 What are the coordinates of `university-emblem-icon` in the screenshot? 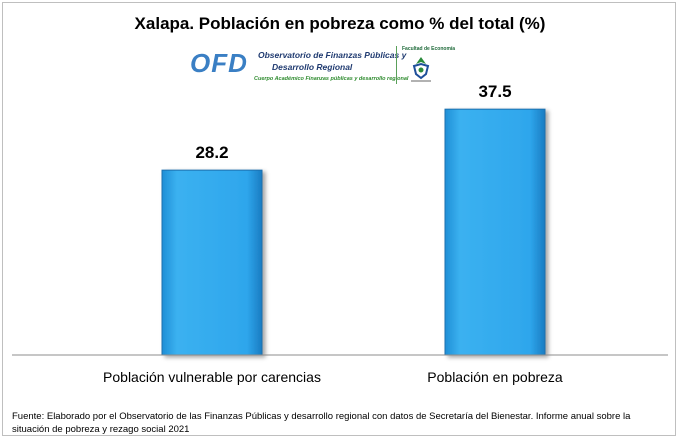 It's located at (421, 69).